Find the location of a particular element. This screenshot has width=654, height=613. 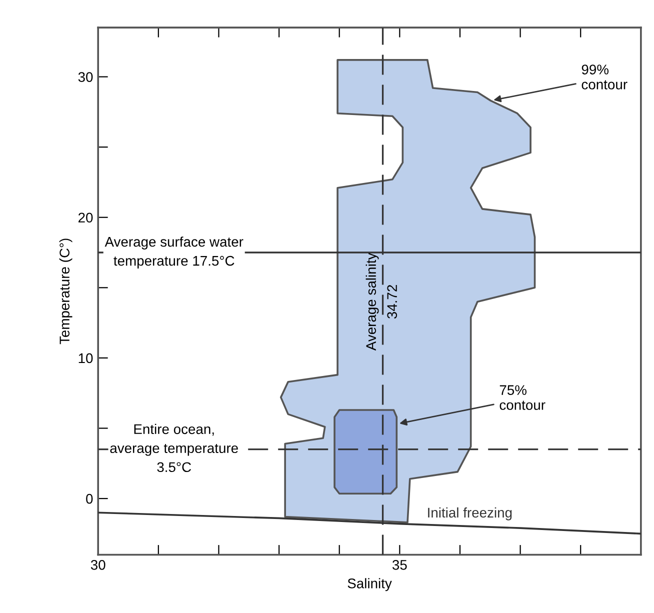

series-label: Initial freezing is located at coordinates (470, 513).